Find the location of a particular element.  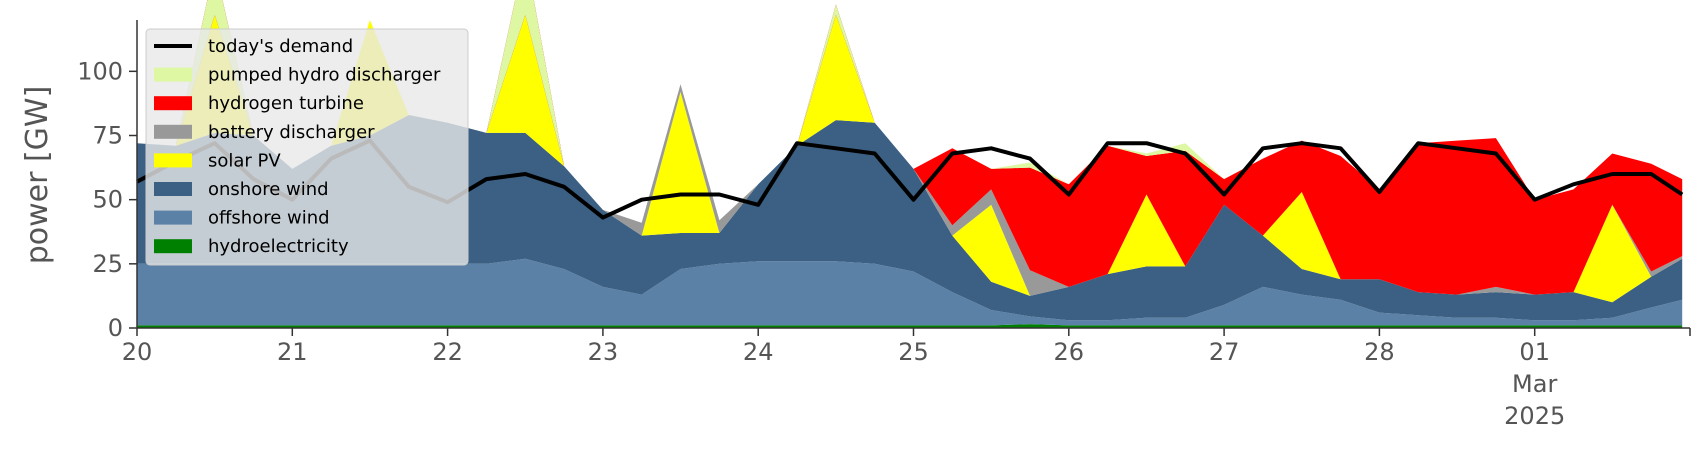

legend-swatch-hydroelectricity is located at coordinates (173, 246).